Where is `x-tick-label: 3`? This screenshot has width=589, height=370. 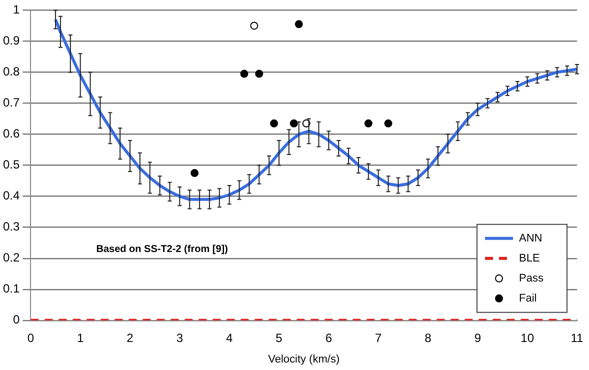
x-tick-label: 3 is located at coordinates (180, 337).